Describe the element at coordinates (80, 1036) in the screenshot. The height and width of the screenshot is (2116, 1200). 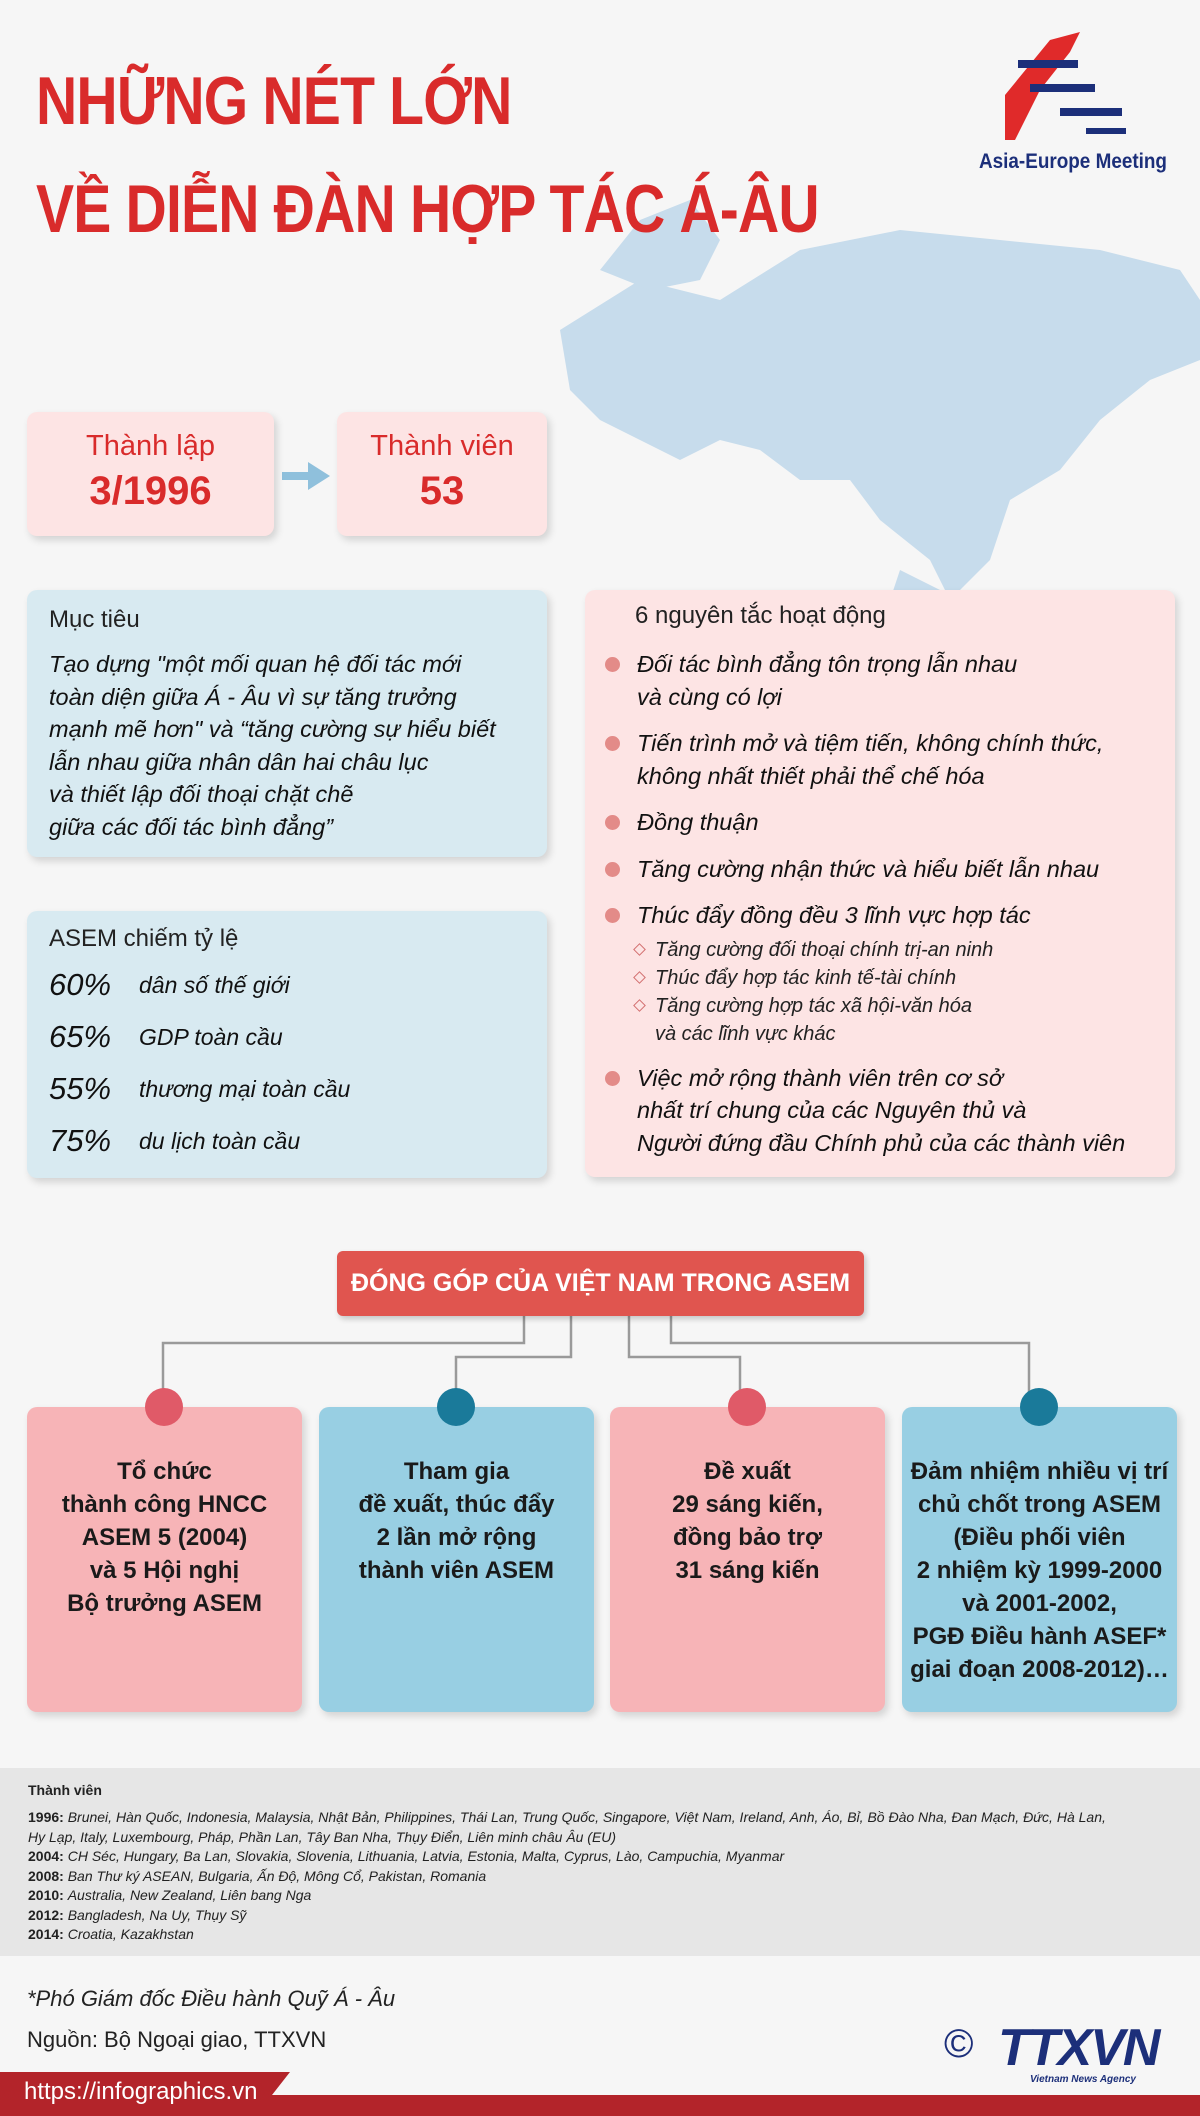
I see `percent: 65%` at that location.